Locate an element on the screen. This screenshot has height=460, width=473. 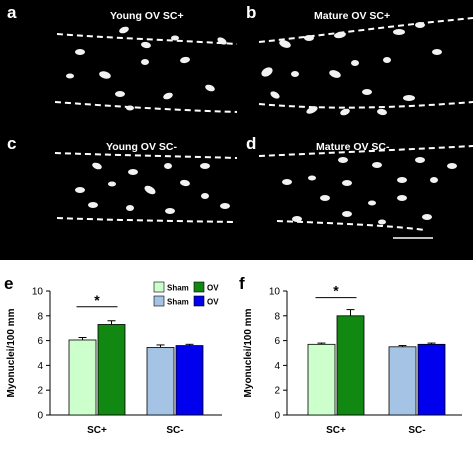
chart-label-f: f is located at coordinates (242, 283).